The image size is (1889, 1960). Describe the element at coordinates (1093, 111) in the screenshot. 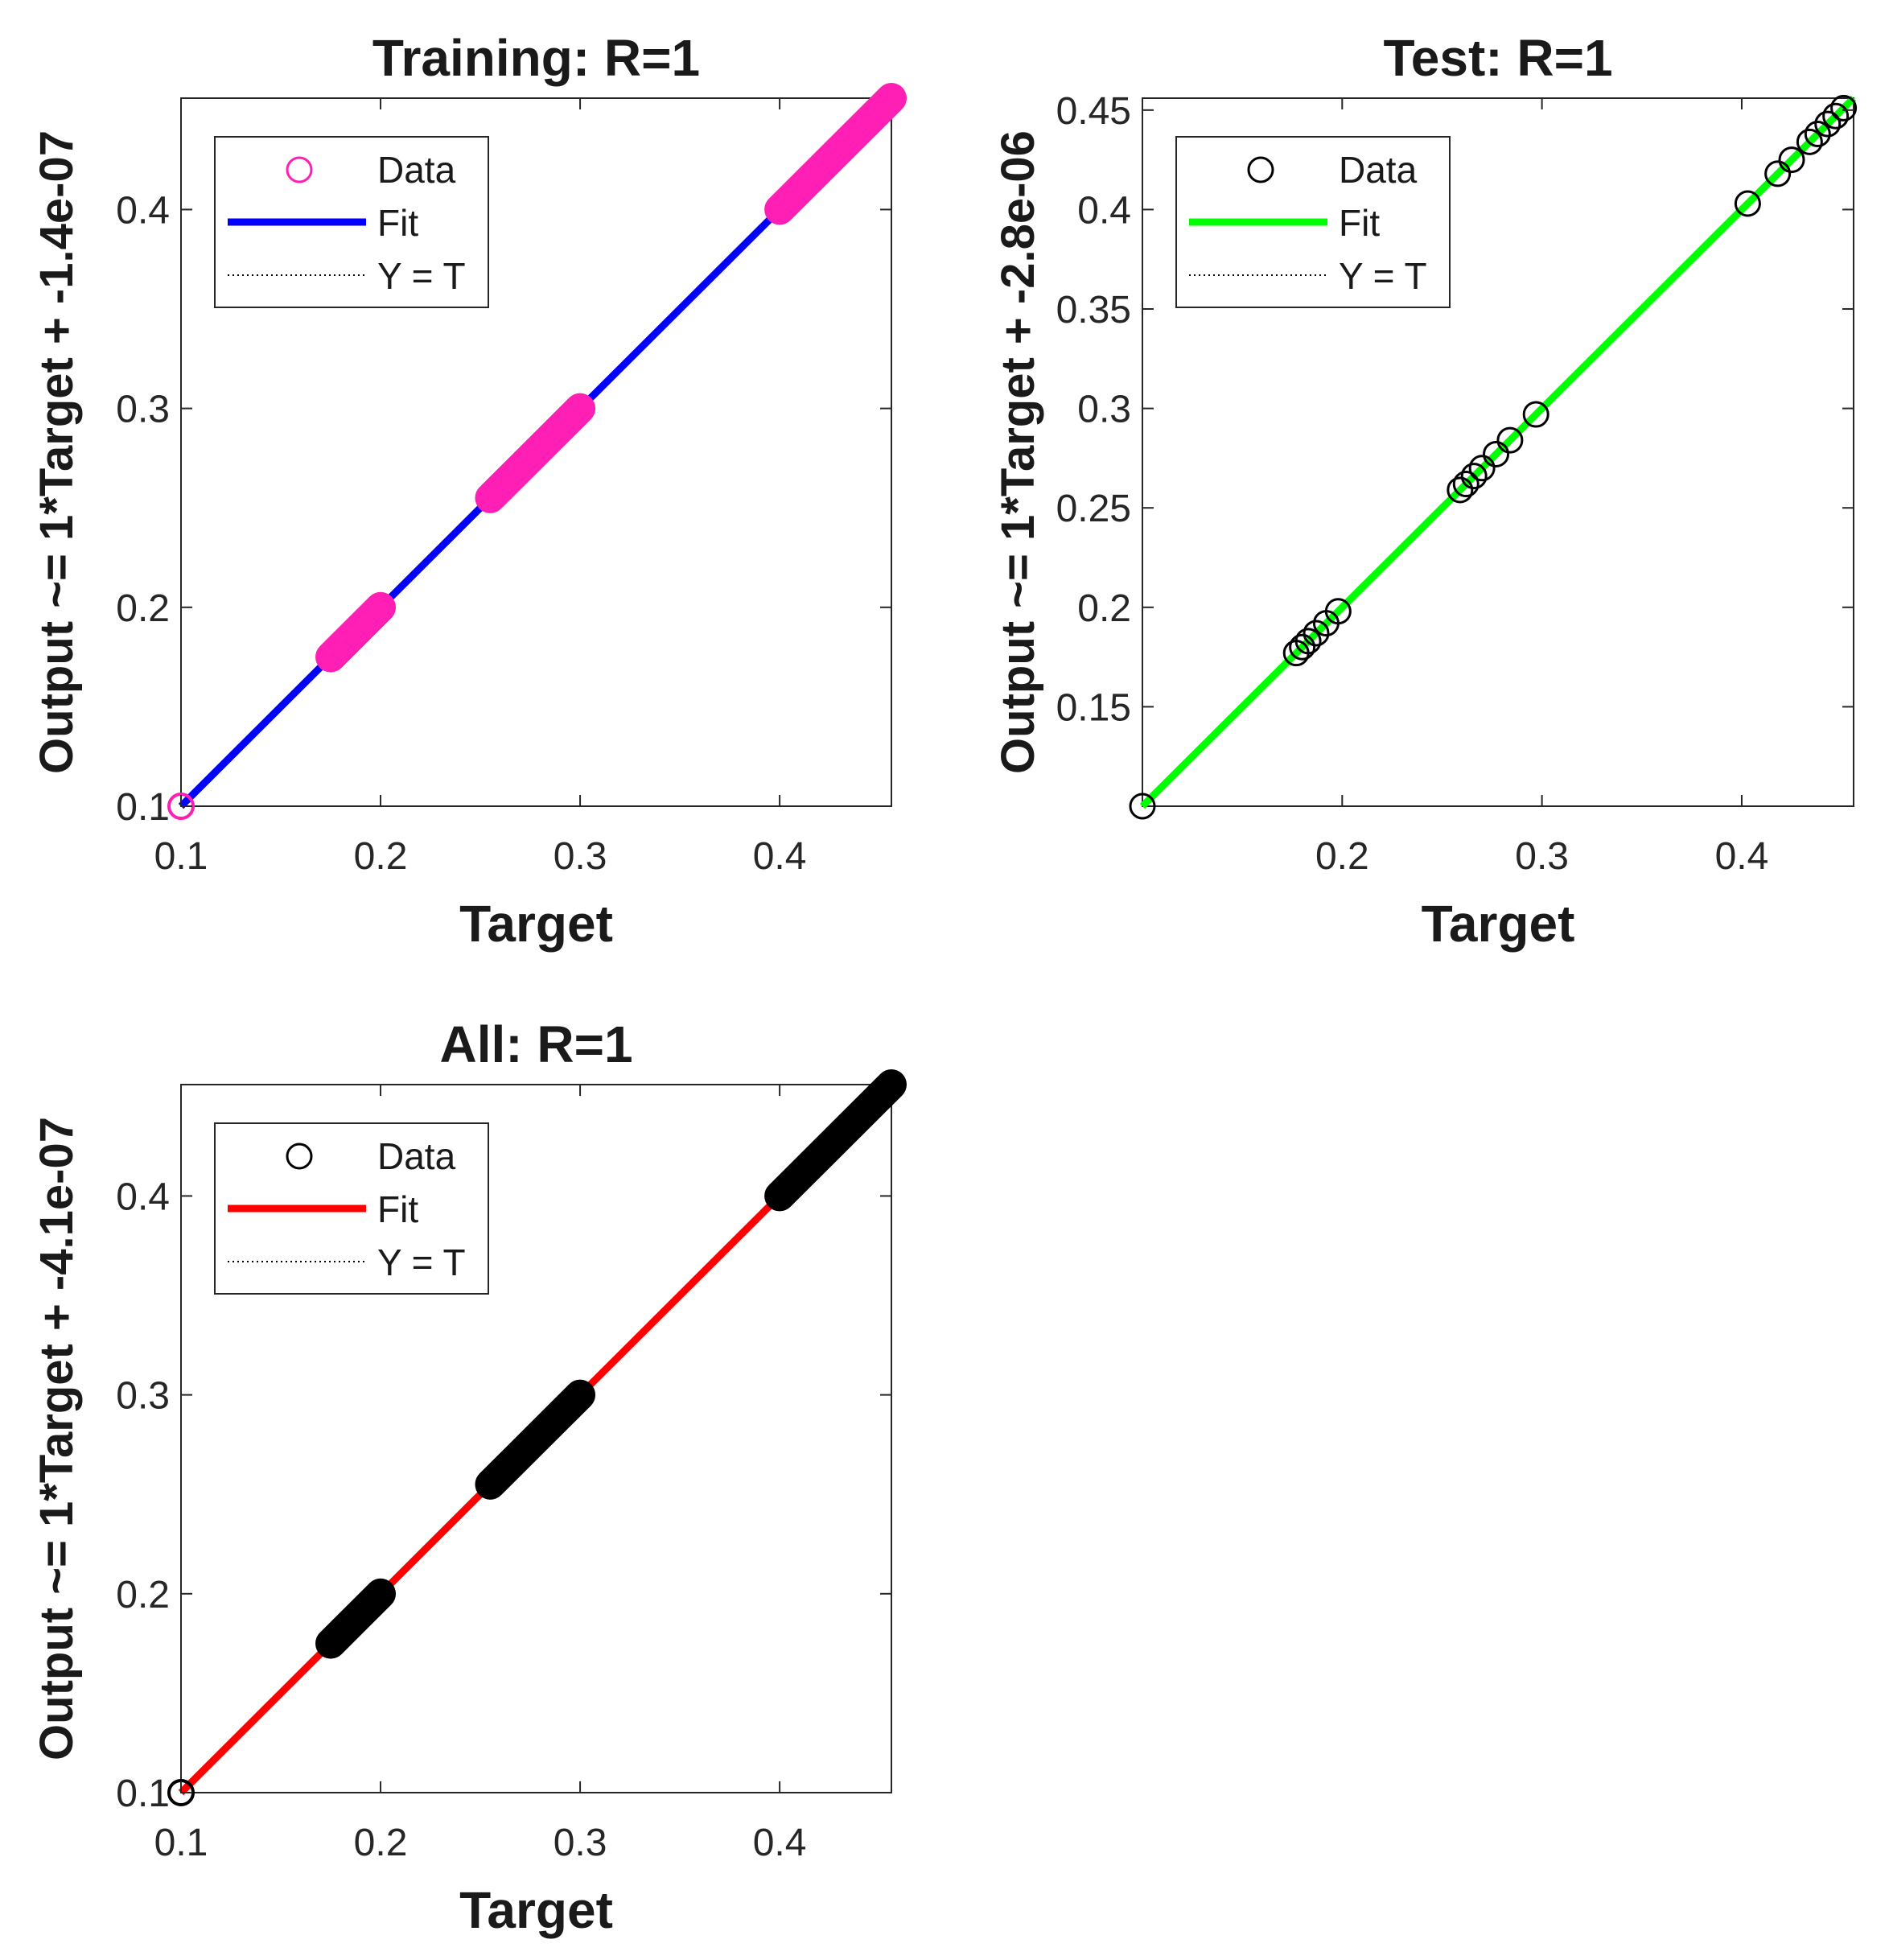

I see `y-tick-label: 0.45` at that location.